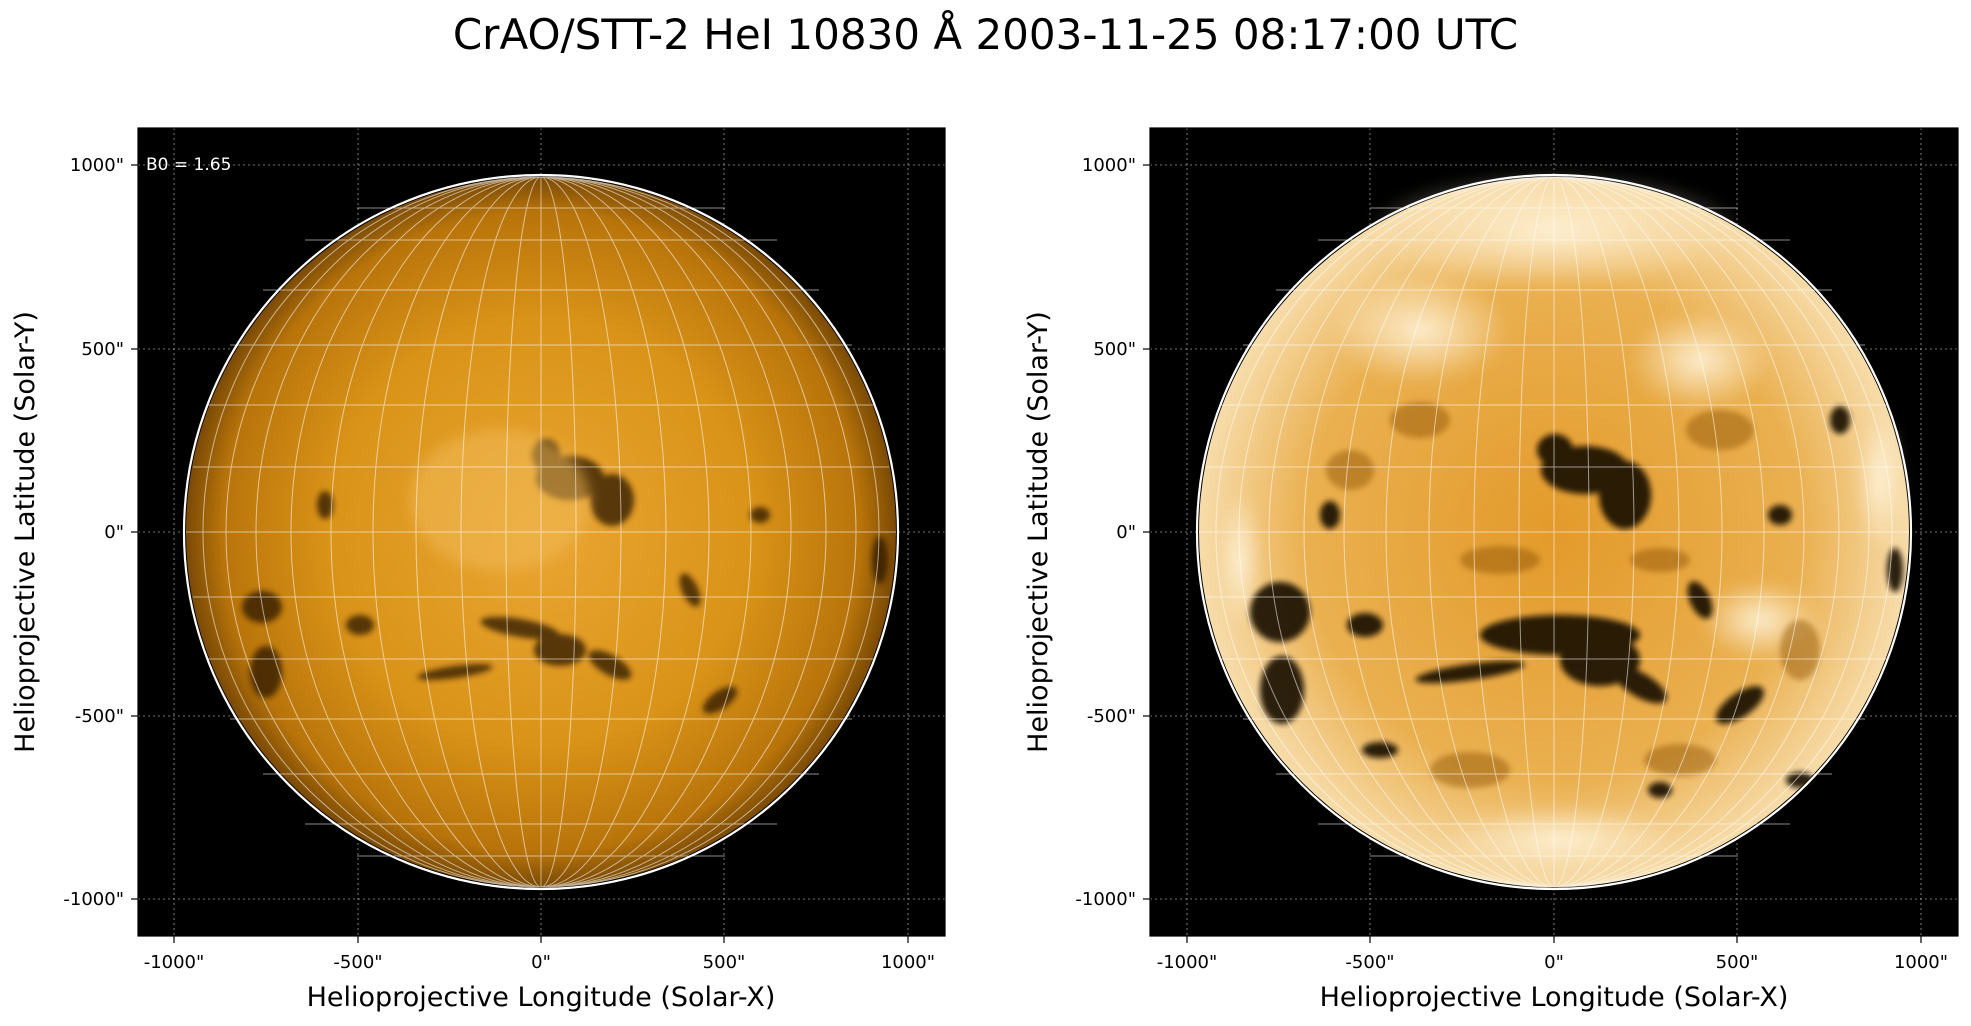  Describe the element at coordinates (1921, 962) in the screenshot. I see `right-x-tick-label: 1000"` at that location.